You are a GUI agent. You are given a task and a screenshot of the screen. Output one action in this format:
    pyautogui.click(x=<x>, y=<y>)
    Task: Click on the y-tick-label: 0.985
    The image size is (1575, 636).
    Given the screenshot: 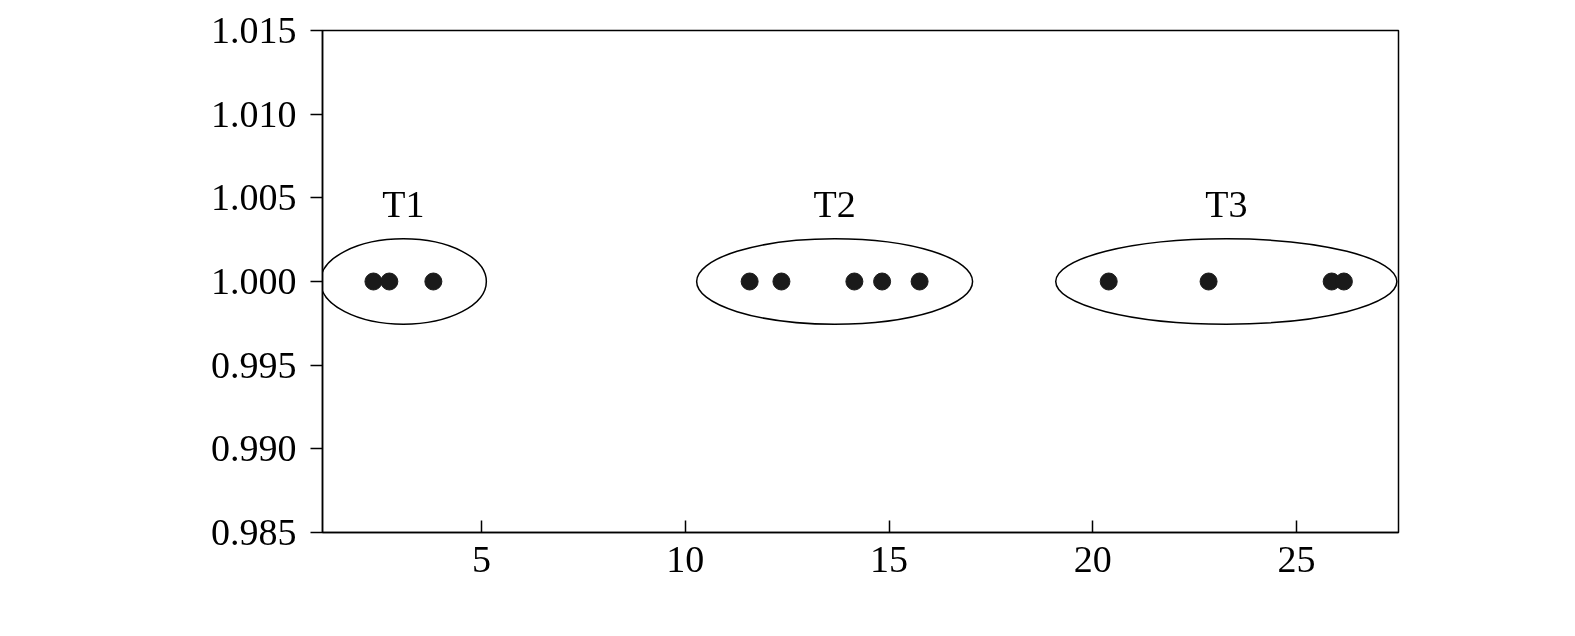 What is the action you would take?
    pyautogui.click(x=254, y=532)
    